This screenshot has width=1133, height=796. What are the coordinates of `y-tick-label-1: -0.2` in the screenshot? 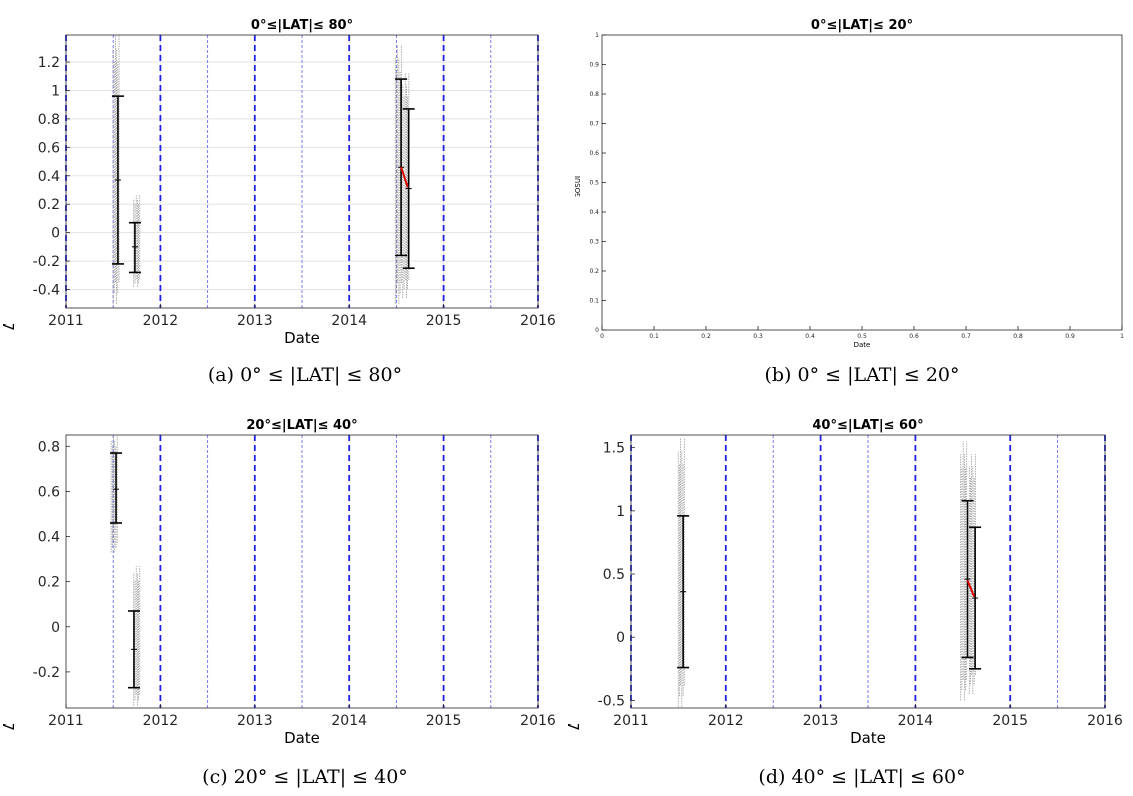 It's located at (46, 262).